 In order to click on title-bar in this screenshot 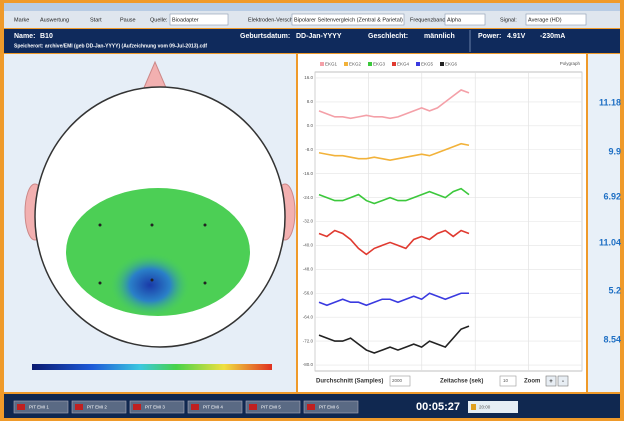, I will do `click(312, 7)`.